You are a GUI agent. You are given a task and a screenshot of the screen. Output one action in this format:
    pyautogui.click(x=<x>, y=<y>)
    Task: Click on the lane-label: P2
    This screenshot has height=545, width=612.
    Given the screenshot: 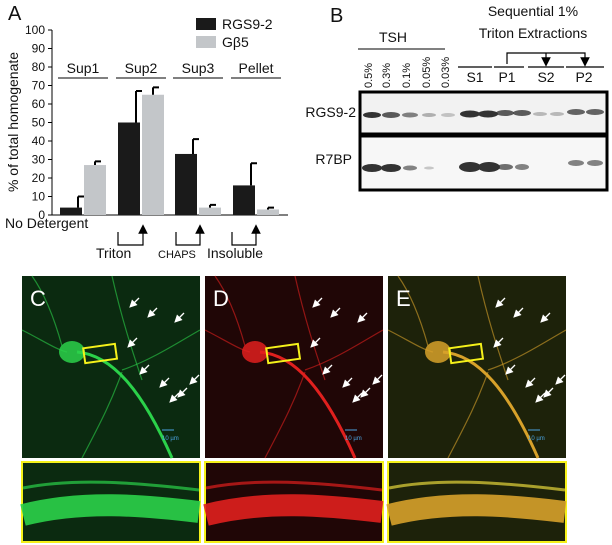 What is the action you would take?
    pyautogui.click(x=583, y=77)
    